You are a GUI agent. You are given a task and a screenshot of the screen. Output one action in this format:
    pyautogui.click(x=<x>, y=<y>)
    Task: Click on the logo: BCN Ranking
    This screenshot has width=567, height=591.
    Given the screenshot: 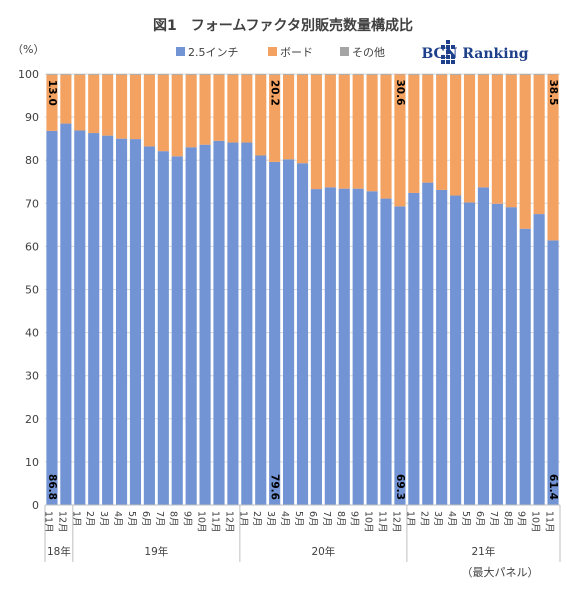 What is the action you would take?
    pyautogui.click(x=475, y=52)
    